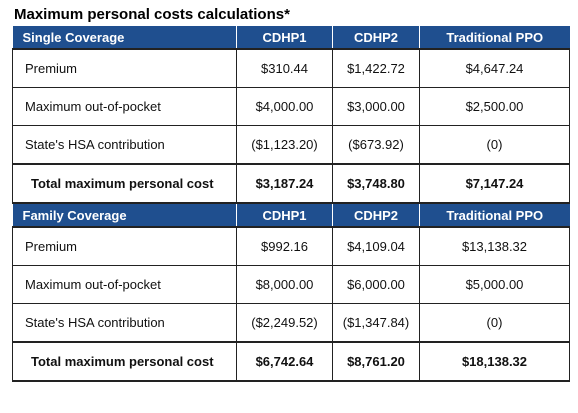  I want to click on table-cell: $2,500.00, so click(494, 106).